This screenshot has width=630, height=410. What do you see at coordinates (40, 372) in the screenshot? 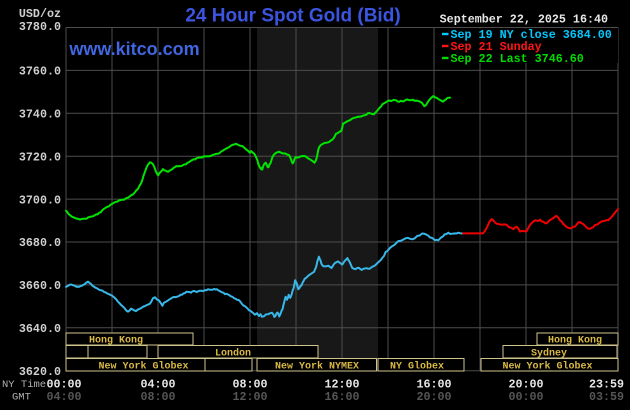
I see `svg-text: 3620.0` at bounding box center [40, 372].